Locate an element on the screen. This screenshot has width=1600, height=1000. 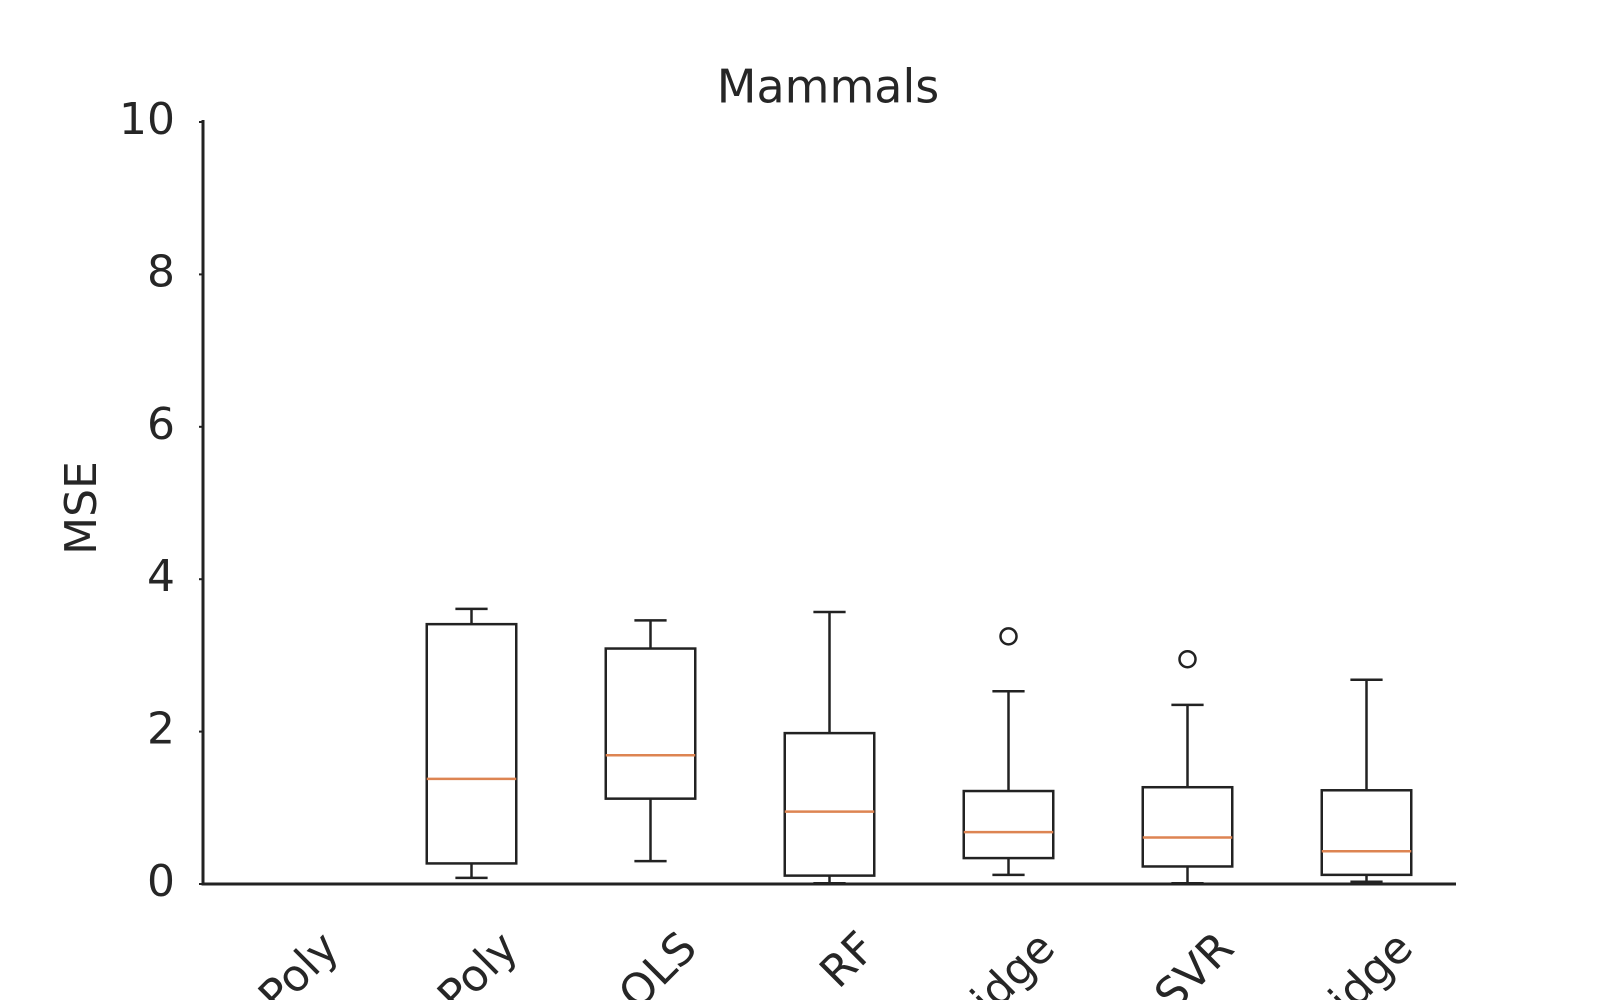
y-tick-label: 10 is located at coordinates (147, 119).